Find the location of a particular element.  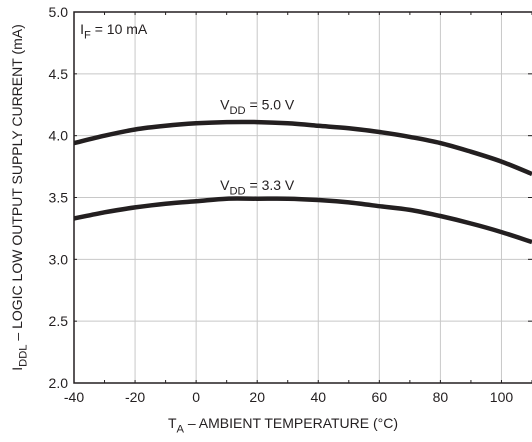

y-tick-label: 4.0 is located at coordinates (59, 136).